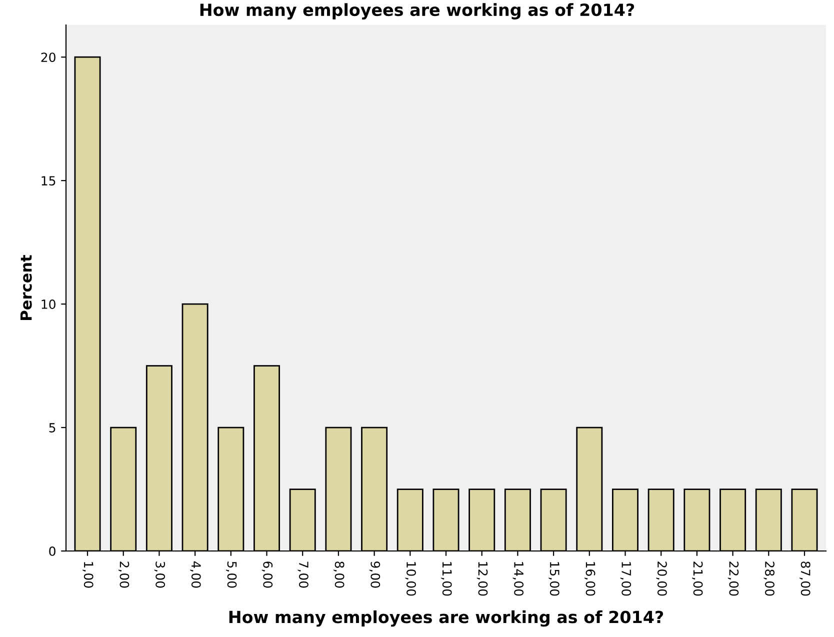 The image size is (834, 637). I want to click on x-tick-label: 5,00, so click(231, 575).